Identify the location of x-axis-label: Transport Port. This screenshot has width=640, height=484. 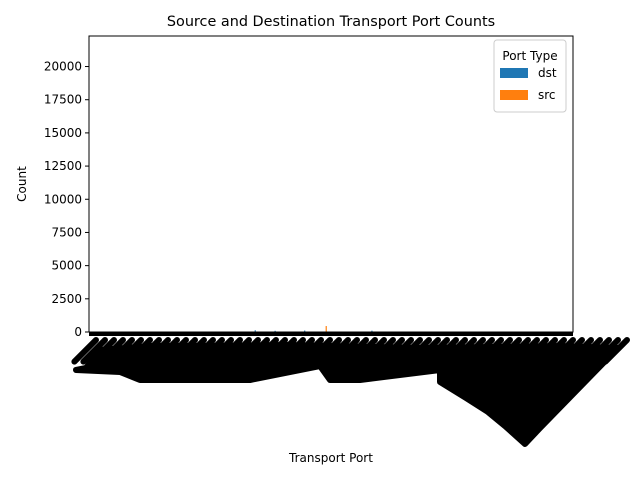
(330, 458).